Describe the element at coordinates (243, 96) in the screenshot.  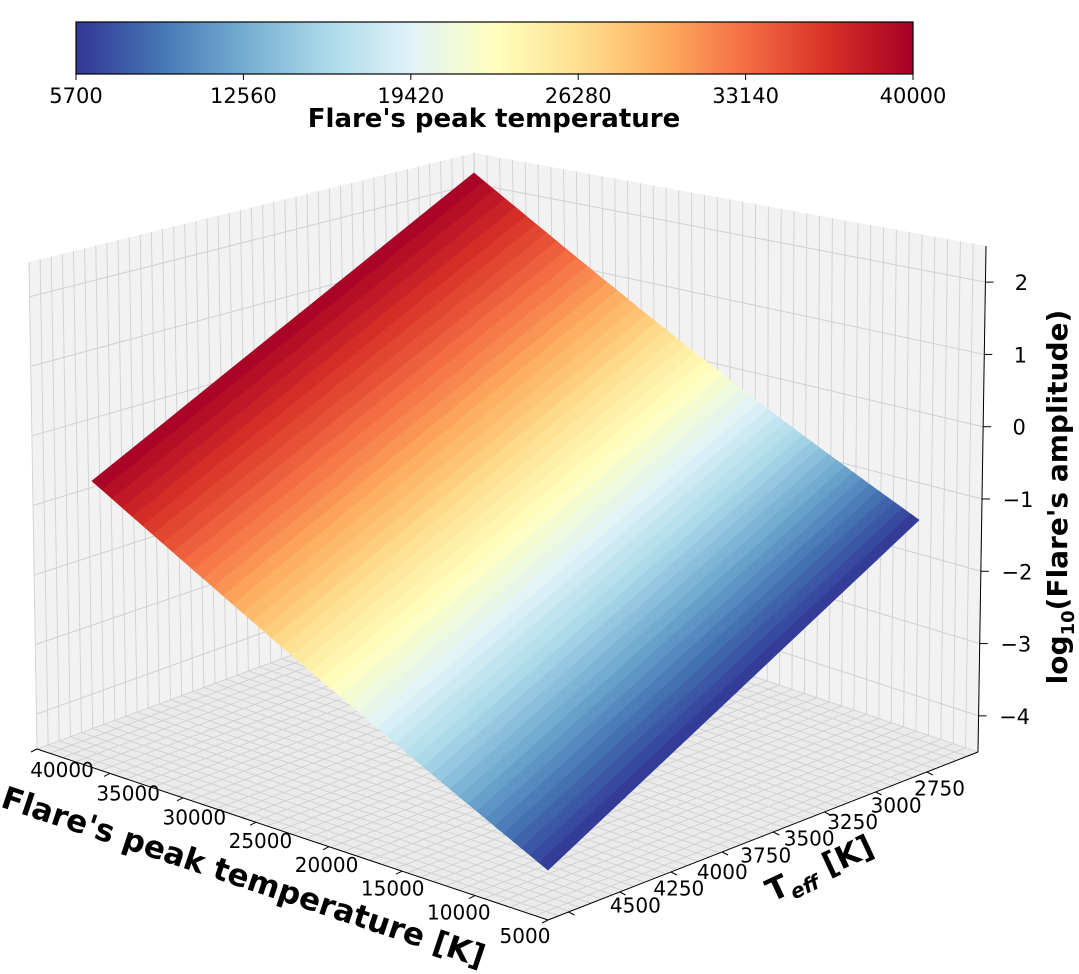
I see `colorbar-tick-label: 12560` at that location.